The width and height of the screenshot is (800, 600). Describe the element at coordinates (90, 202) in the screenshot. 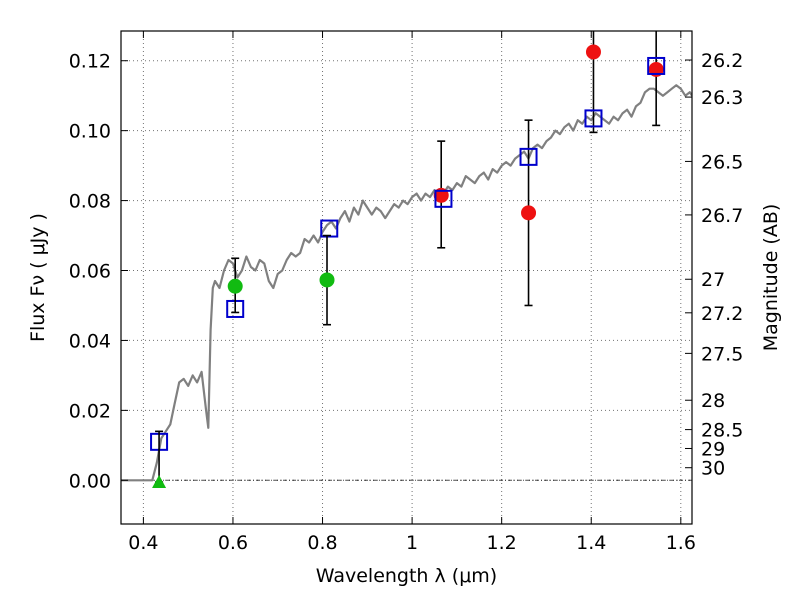

I see `y-tick-label: 0.08` at that location.